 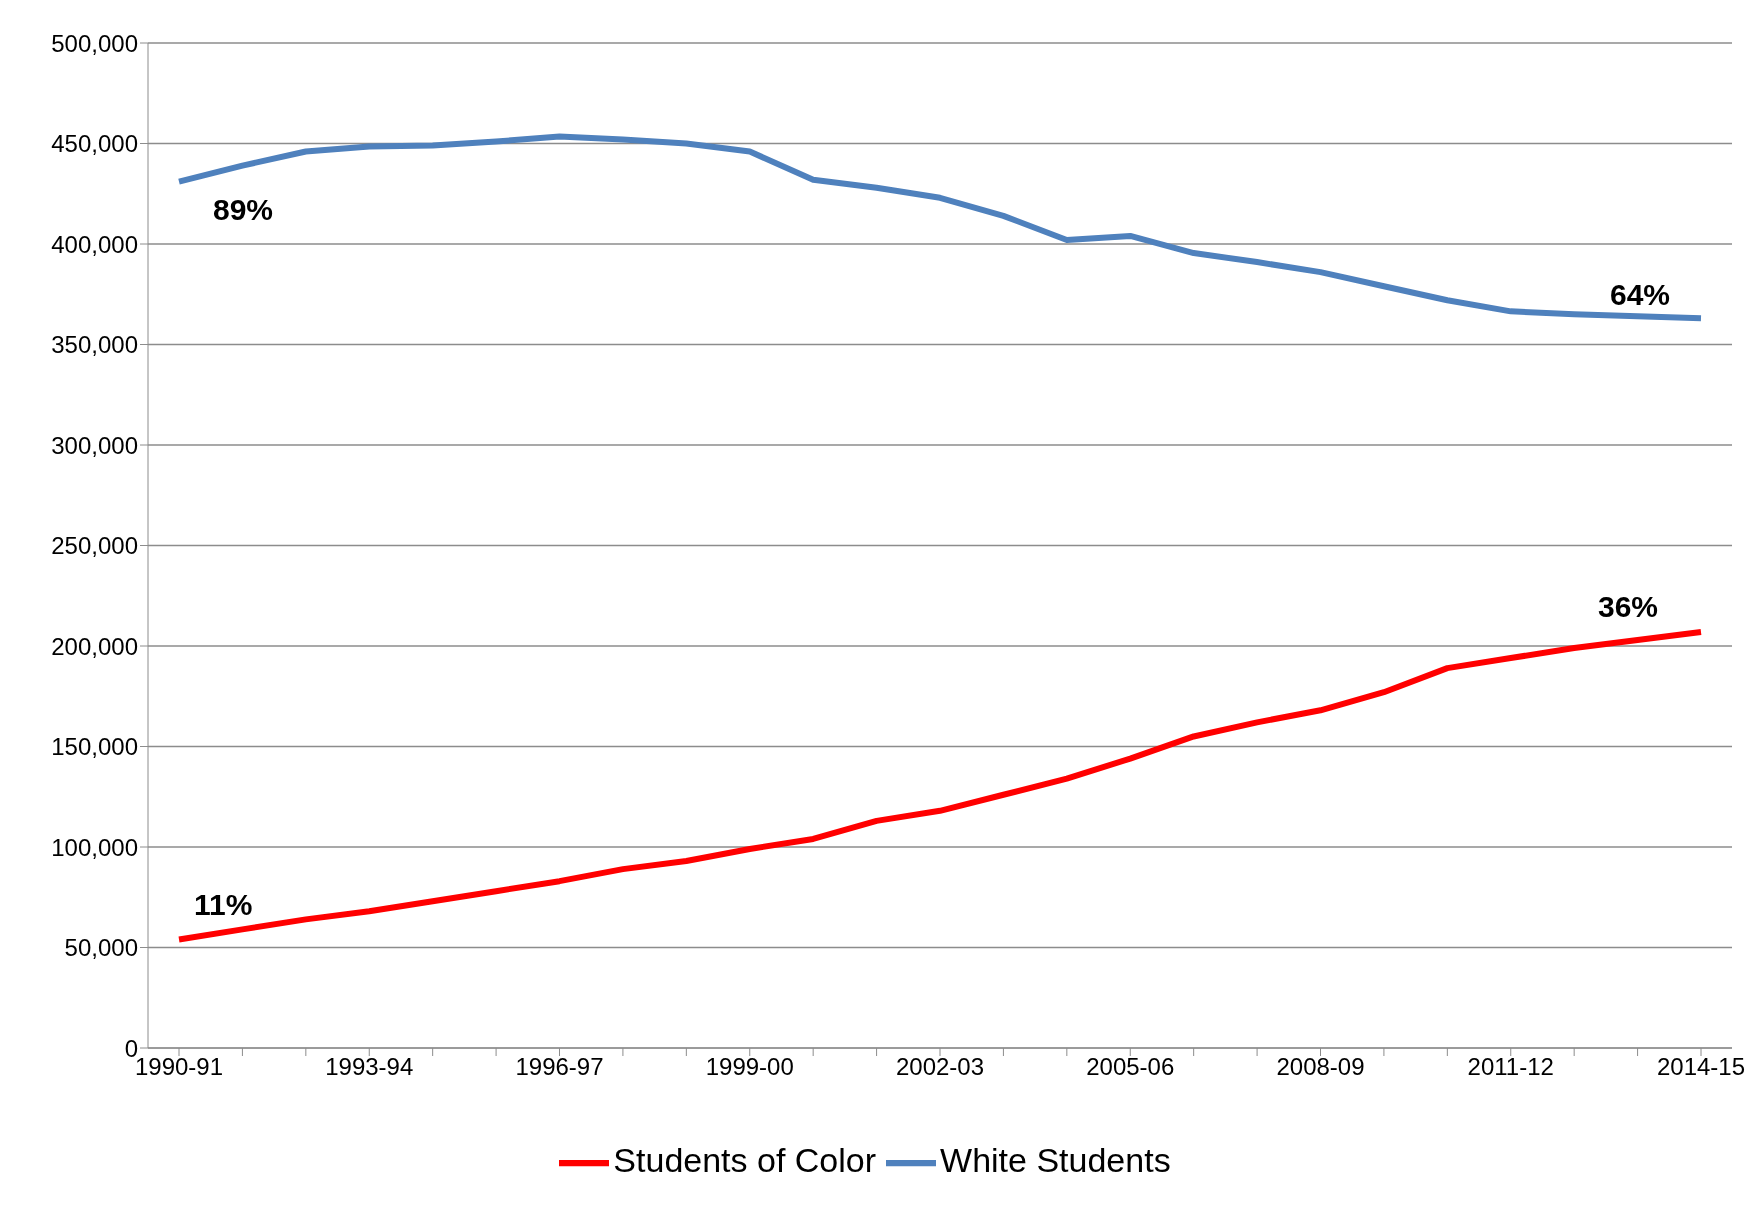 I want to click on y-tick-label: 350,000, so click(x=94, y=345).